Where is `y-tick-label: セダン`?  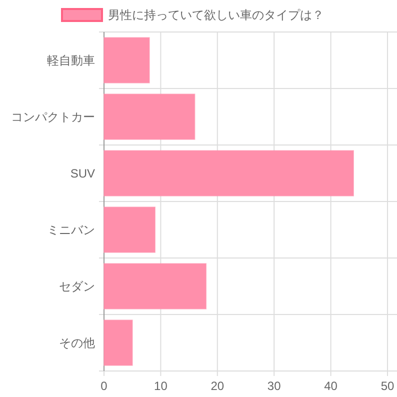 y-tick-label: セダン is located at coordinates (77, 286).